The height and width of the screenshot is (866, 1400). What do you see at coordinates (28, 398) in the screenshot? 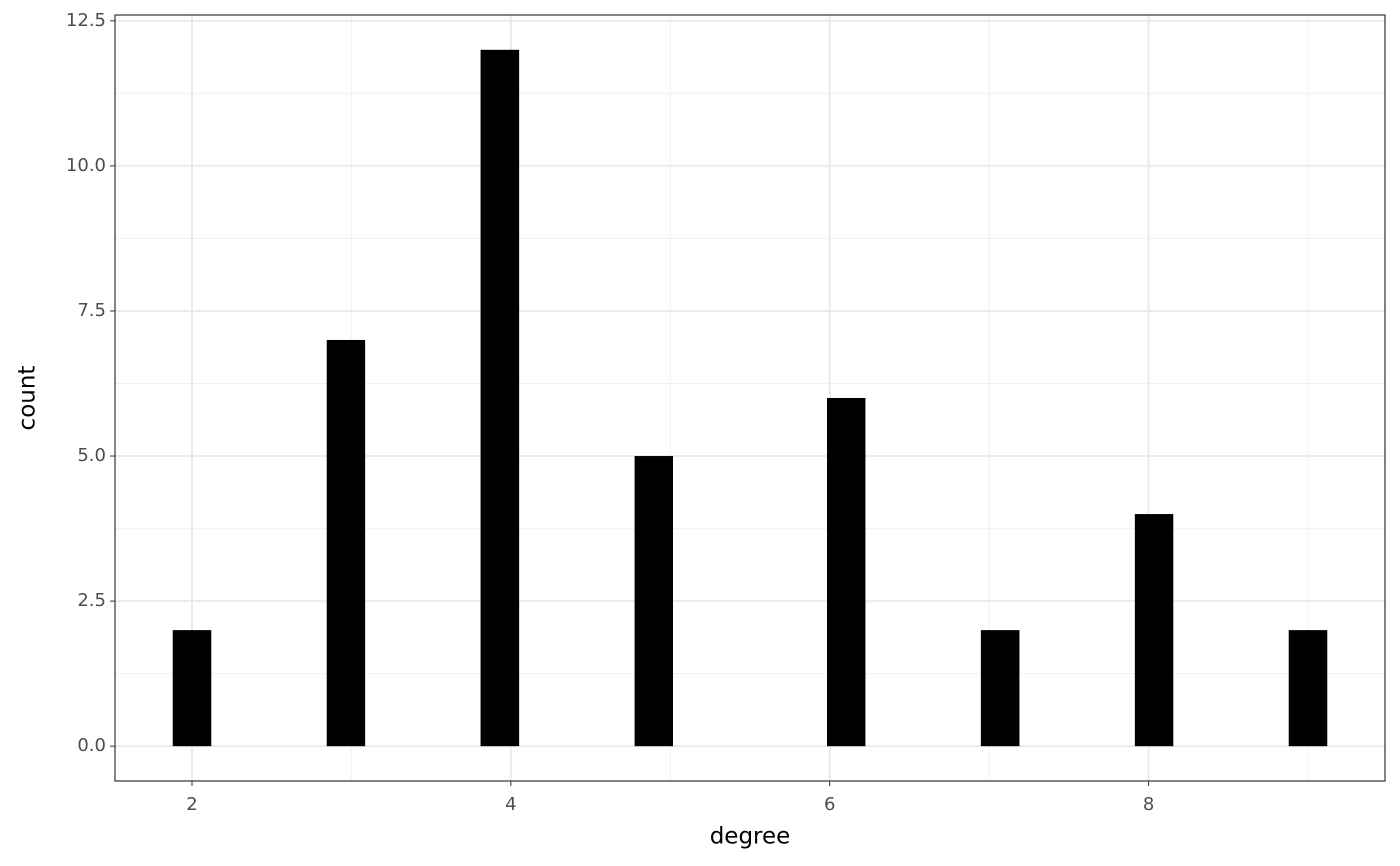
I see `y-axis-title: count` at bounding box center [28, 398].